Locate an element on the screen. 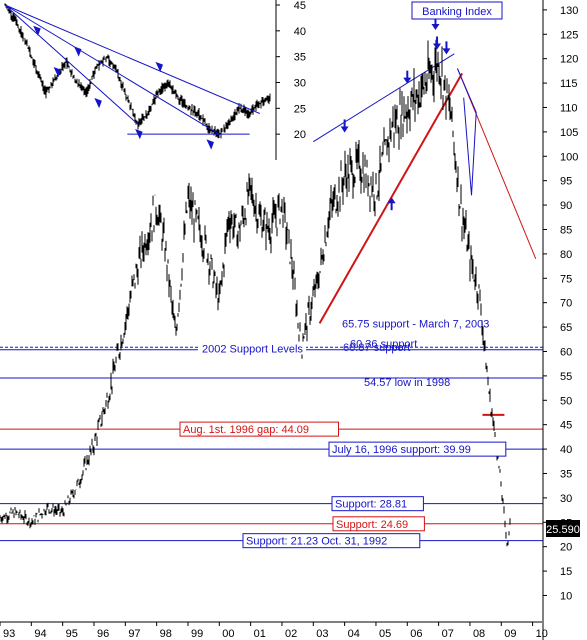 The width and height of the screenshot is (587, 640). x-tick-label: 10 is located at coordinates (542, 634).